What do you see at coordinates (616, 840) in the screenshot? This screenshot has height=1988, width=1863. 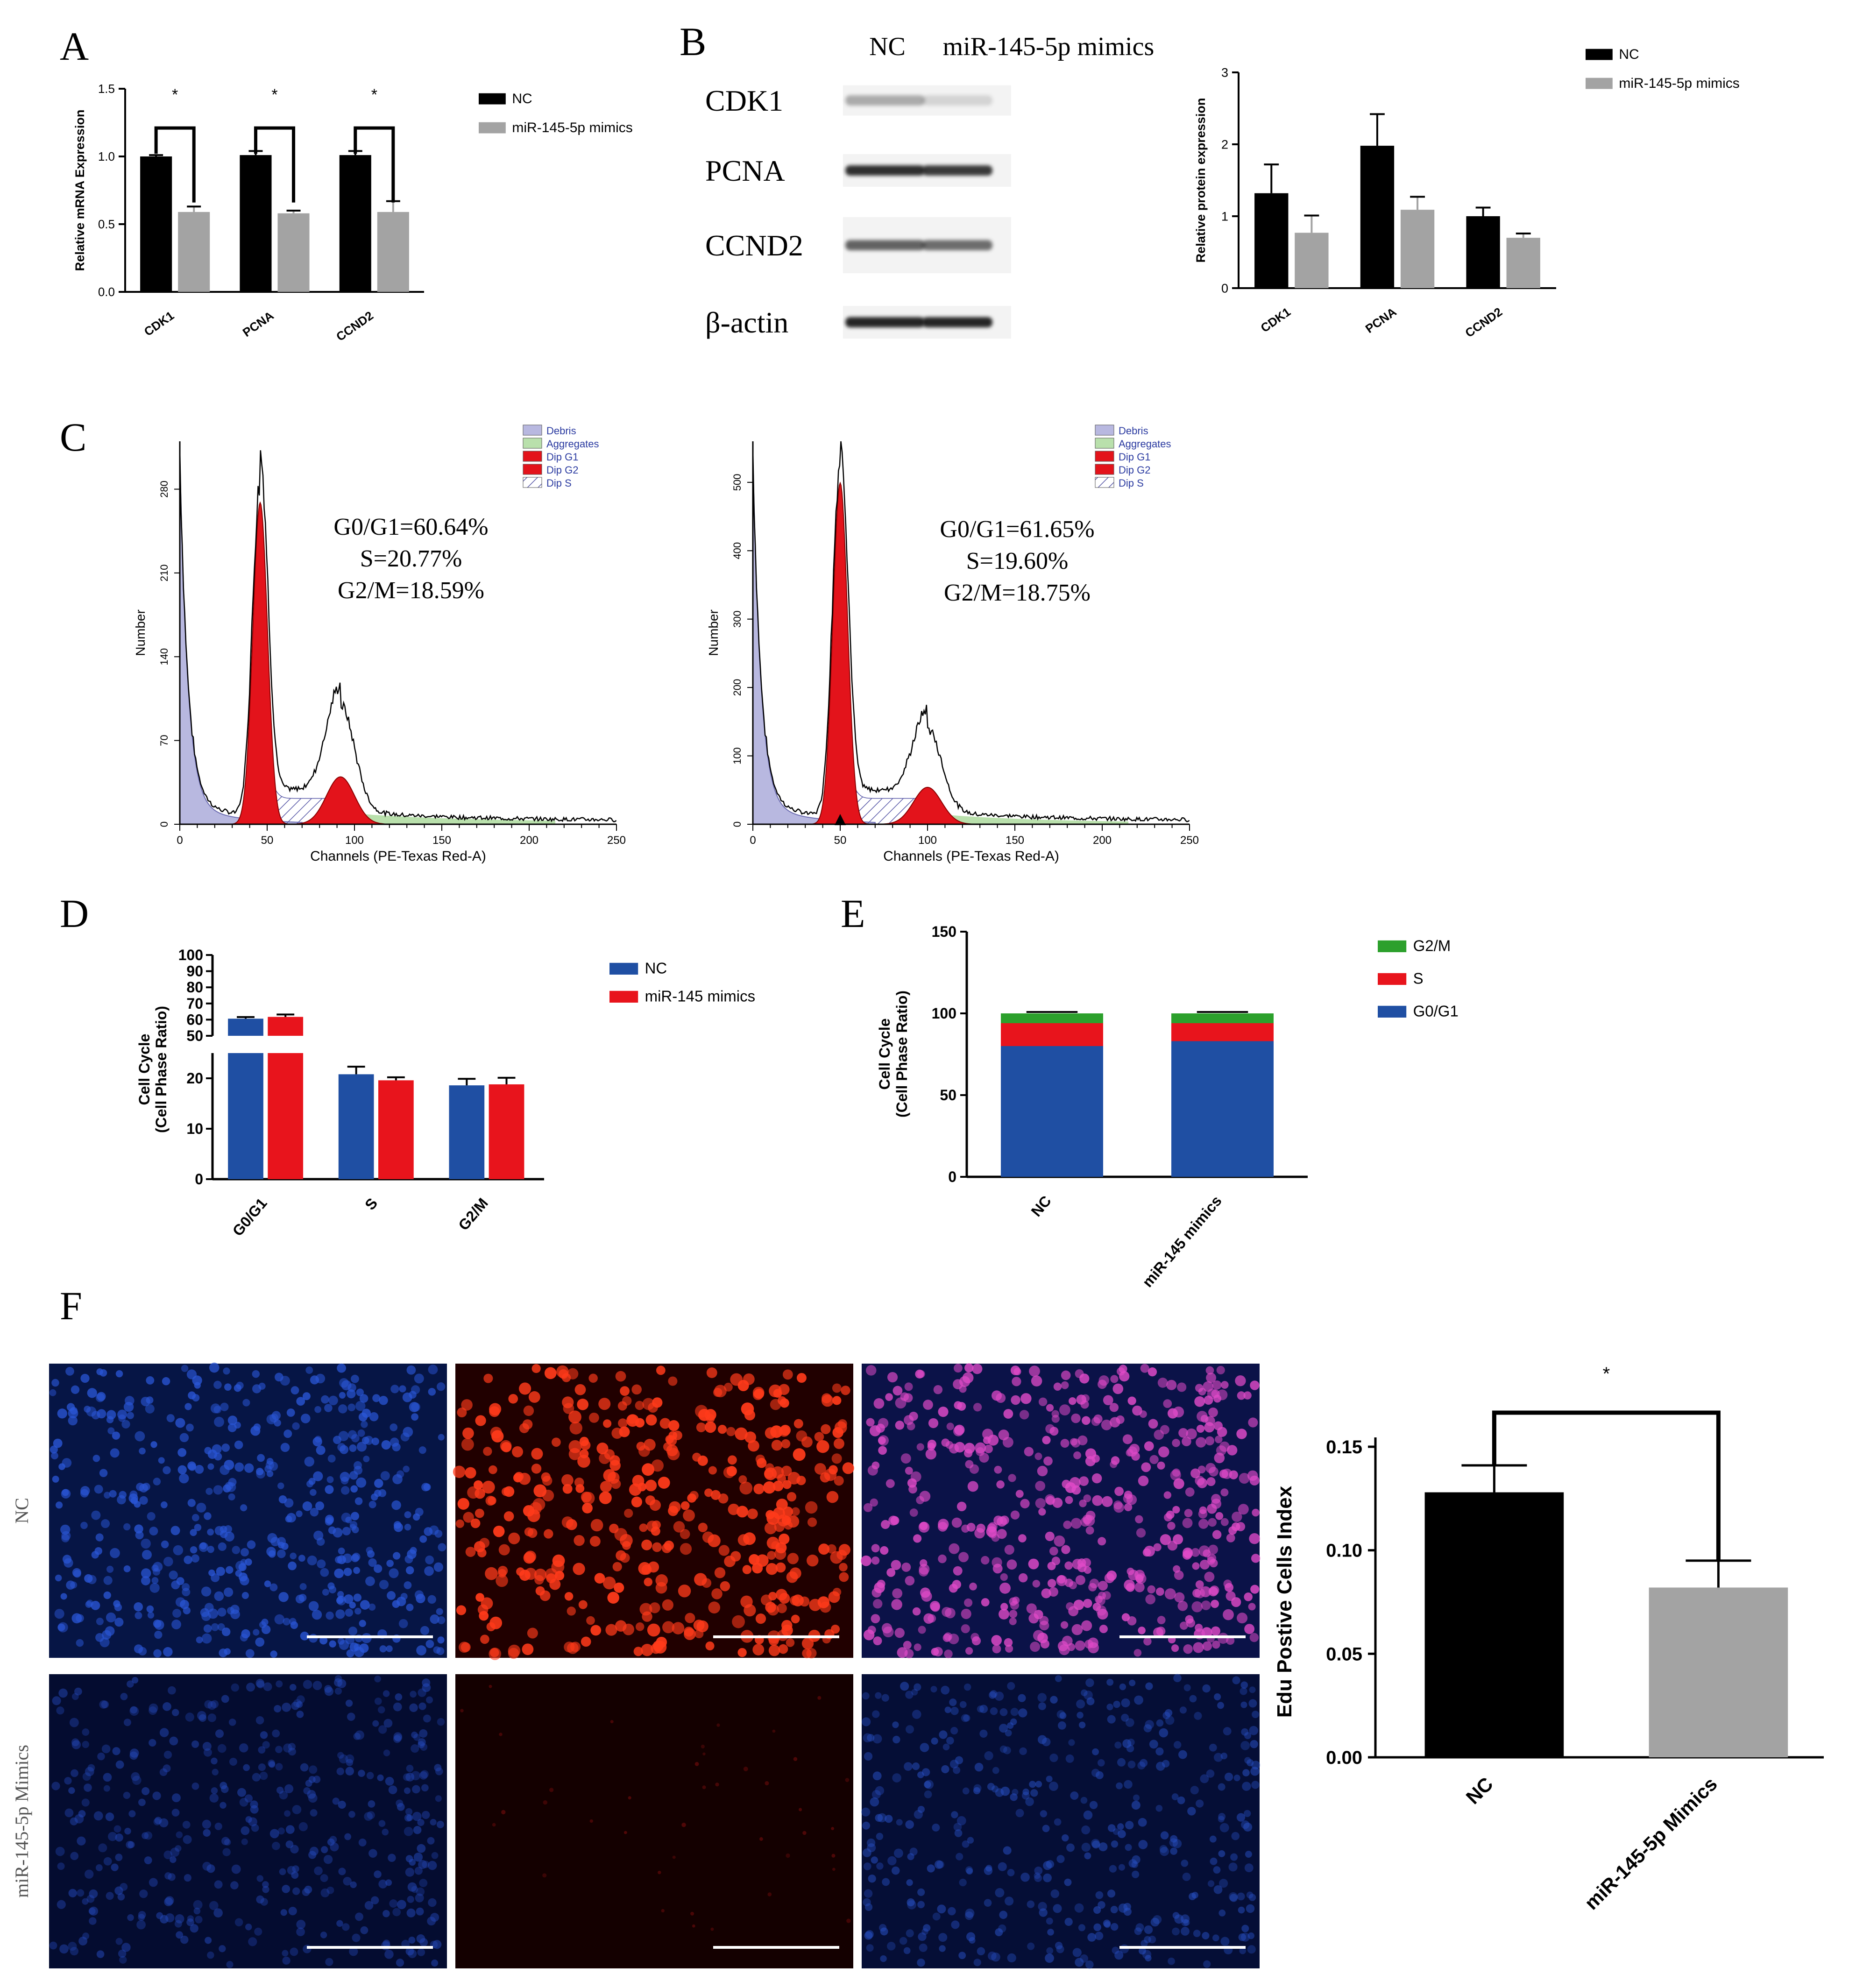 I see `x-tick-label: 250` at bounding box center [616, 840].